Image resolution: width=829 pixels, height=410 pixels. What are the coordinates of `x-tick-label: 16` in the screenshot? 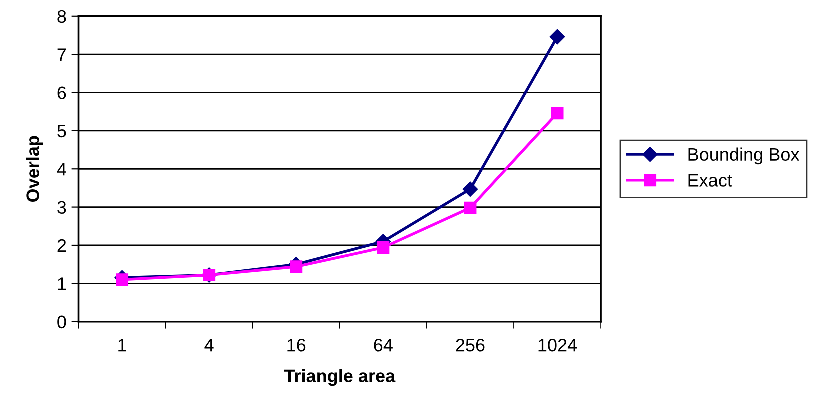 It's located at (297, 345).